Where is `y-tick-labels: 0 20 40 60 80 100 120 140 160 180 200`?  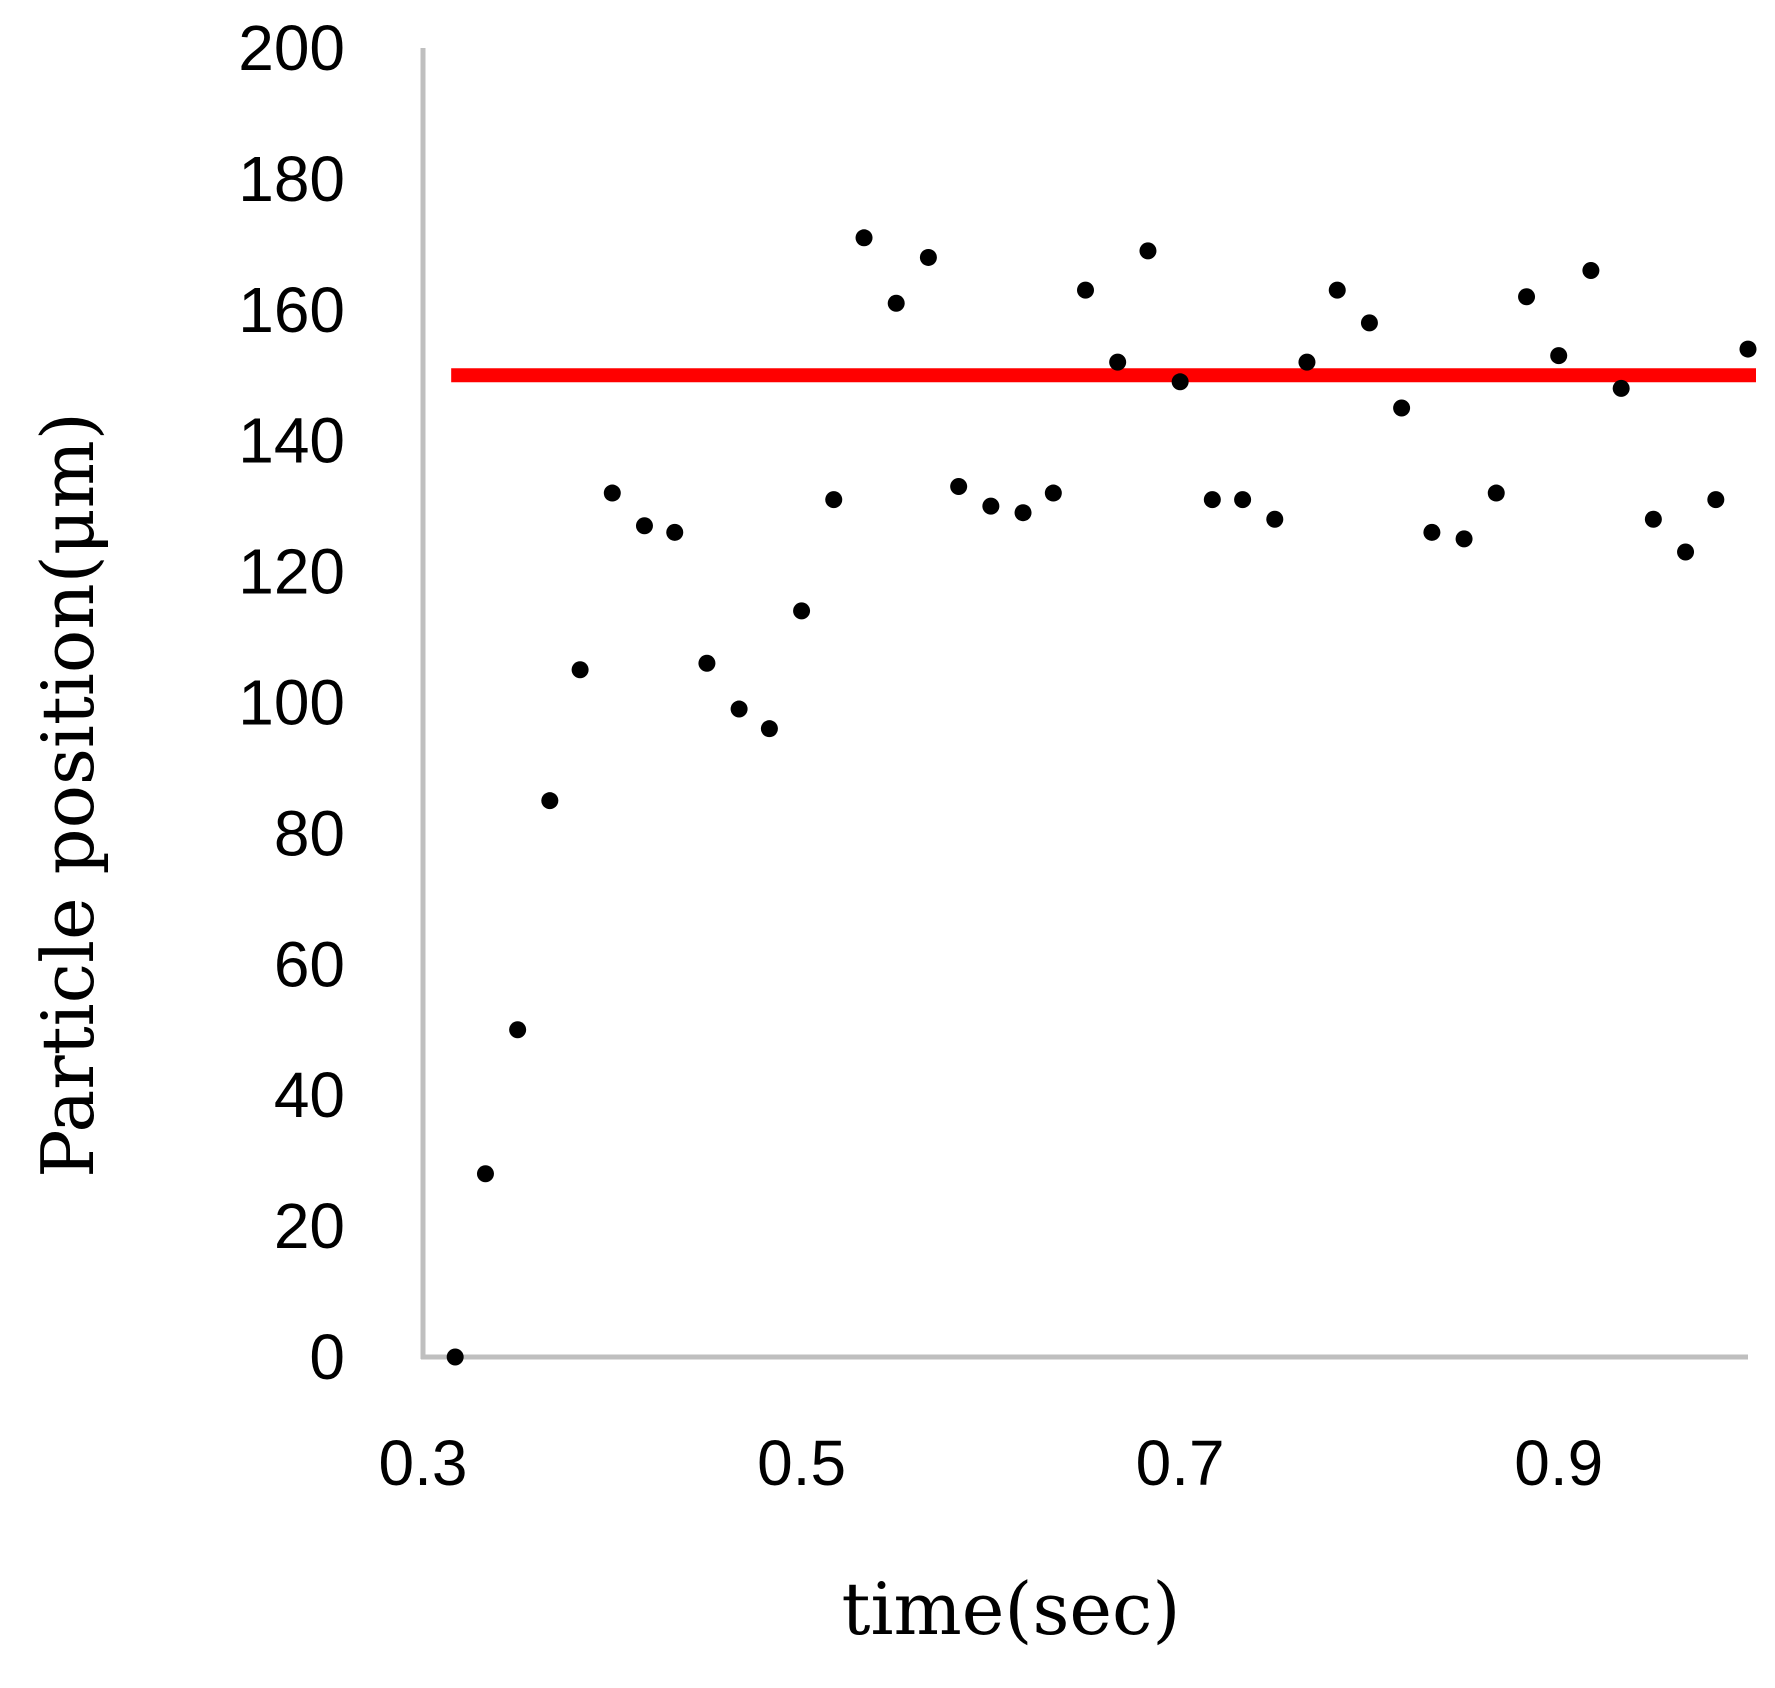 y-tick-labels: 0 20 40 60 80 100 120 140 160 180 200 is located at coordinates (291, 702).